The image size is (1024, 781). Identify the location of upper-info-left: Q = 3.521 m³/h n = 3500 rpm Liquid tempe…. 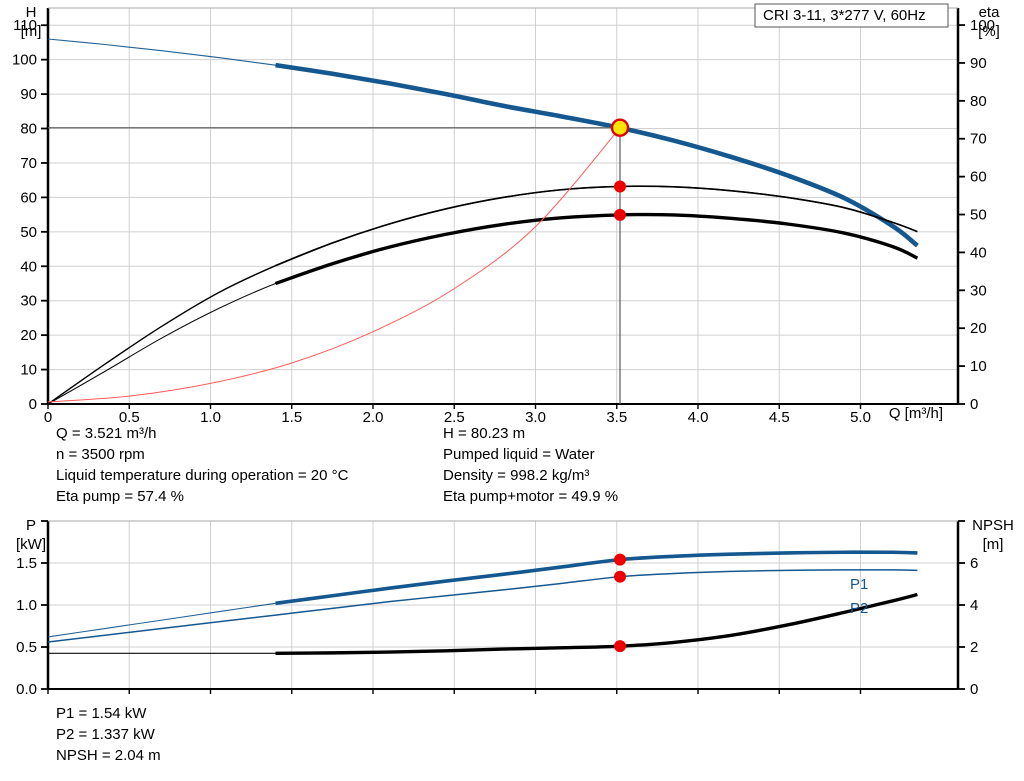
(202, 465).